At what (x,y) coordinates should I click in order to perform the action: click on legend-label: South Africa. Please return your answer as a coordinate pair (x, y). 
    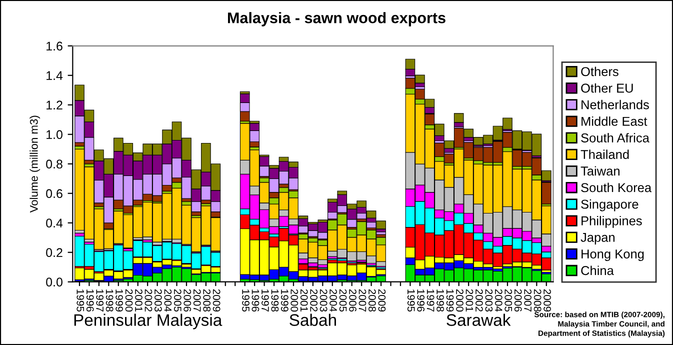
    Looking at the image, I should click on (615, 137).